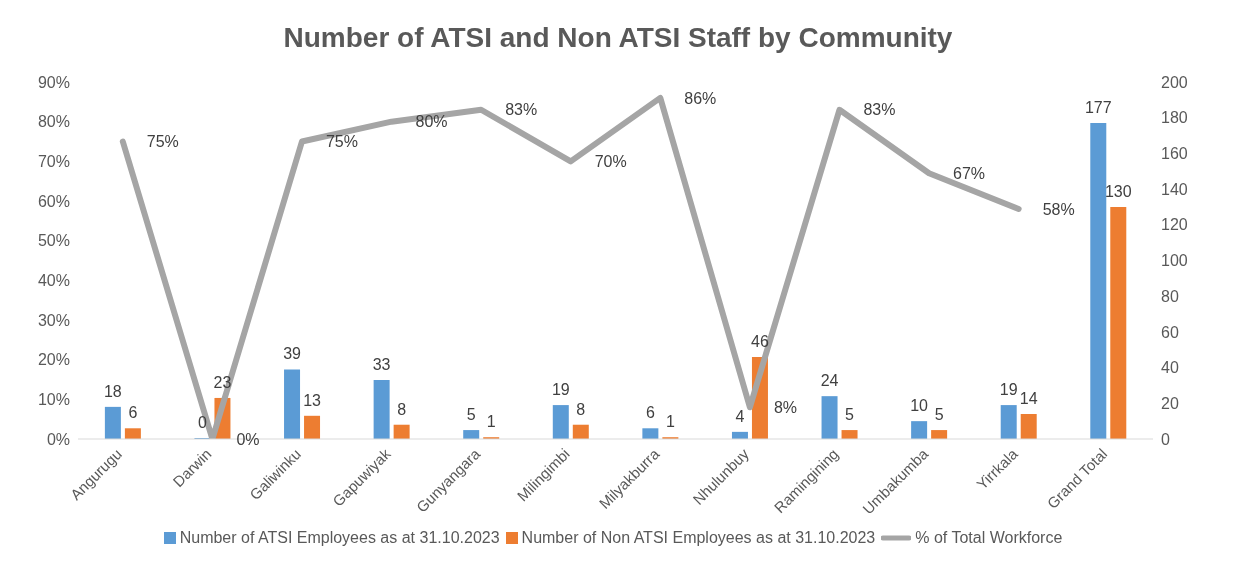 The width and height of the screenshot is (1241, 574). I want to click on y2-tick-label: 100, so click(1174, 261).